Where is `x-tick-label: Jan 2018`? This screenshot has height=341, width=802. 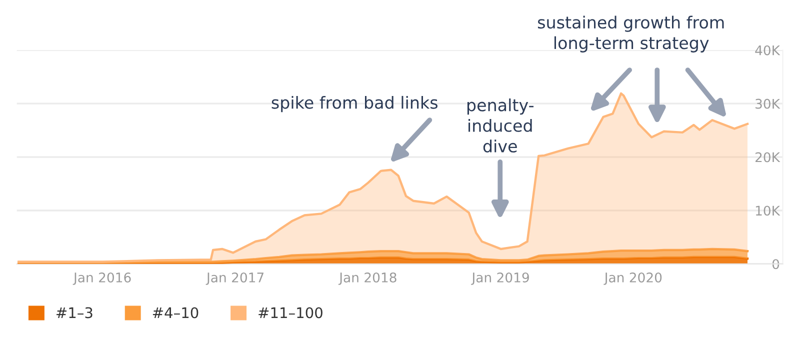 x-tick-label: Jan 2018 is located at coordinates (367, 278).